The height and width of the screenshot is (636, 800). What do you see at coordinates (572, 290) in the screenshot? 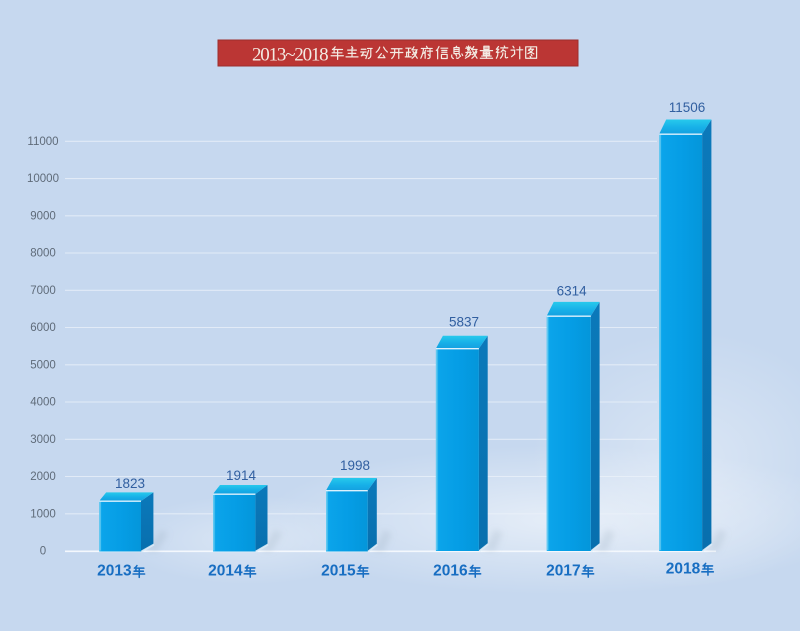
I see `svg-text: 6314` at bounding box center [572, 290].